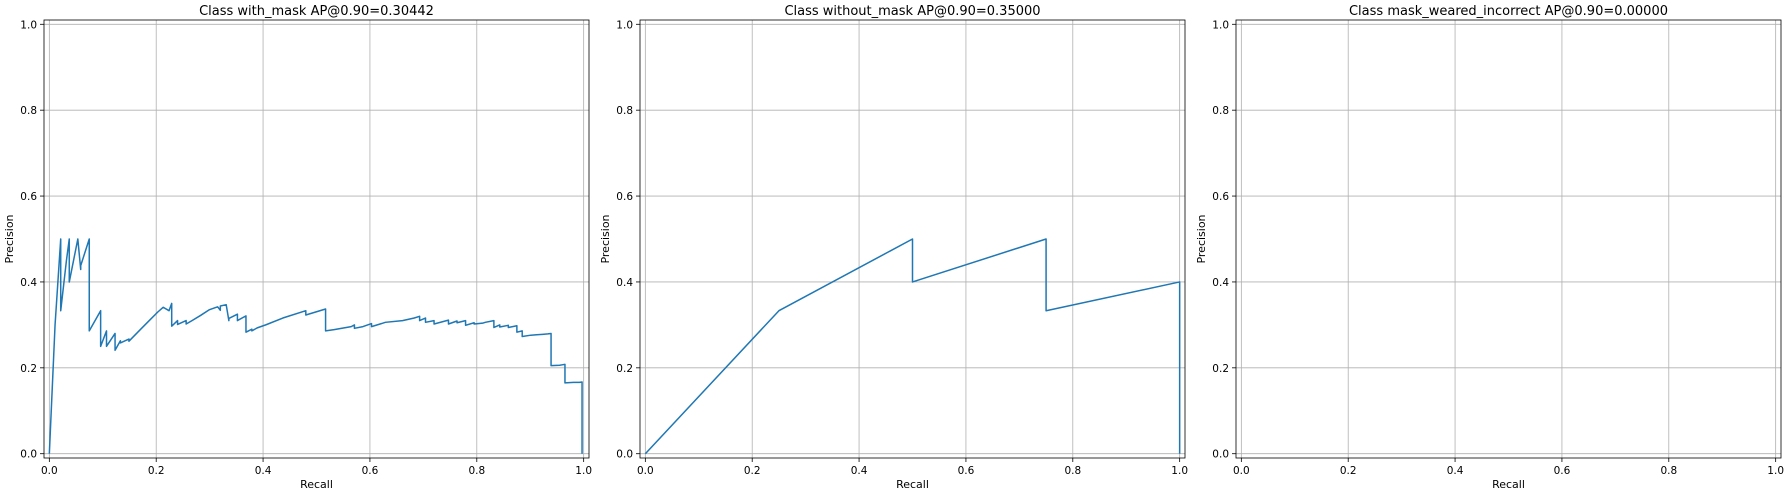 Image resolution: width=1791 pixels, height=496 pixels. I want to click on chart-2-title: Class without_mask AP@0.90=0.35000, so click(912, 11).